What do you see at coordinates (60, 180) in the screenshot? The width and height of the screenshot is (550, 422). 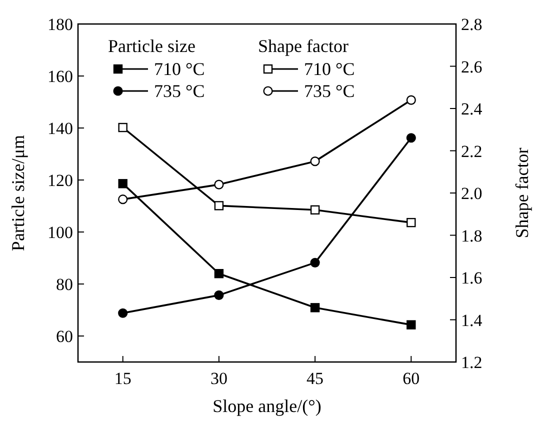 I see `y-tick-label: 120` at bounding box center [60, 180].